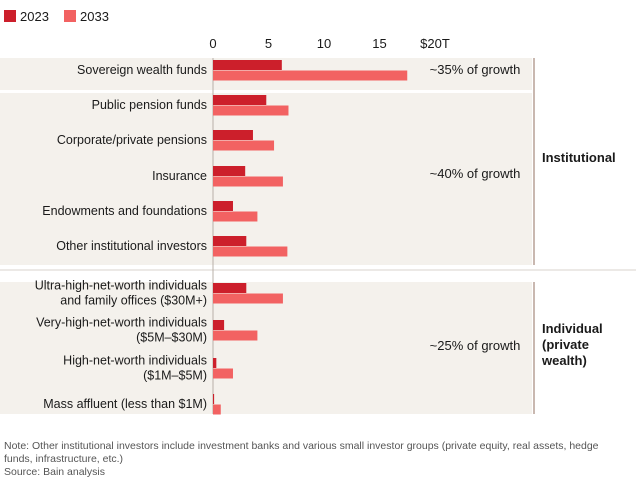  Describe the element at coordinates (149, 105) in the screenshot. I see `category-label: Public pension funds` at that location.